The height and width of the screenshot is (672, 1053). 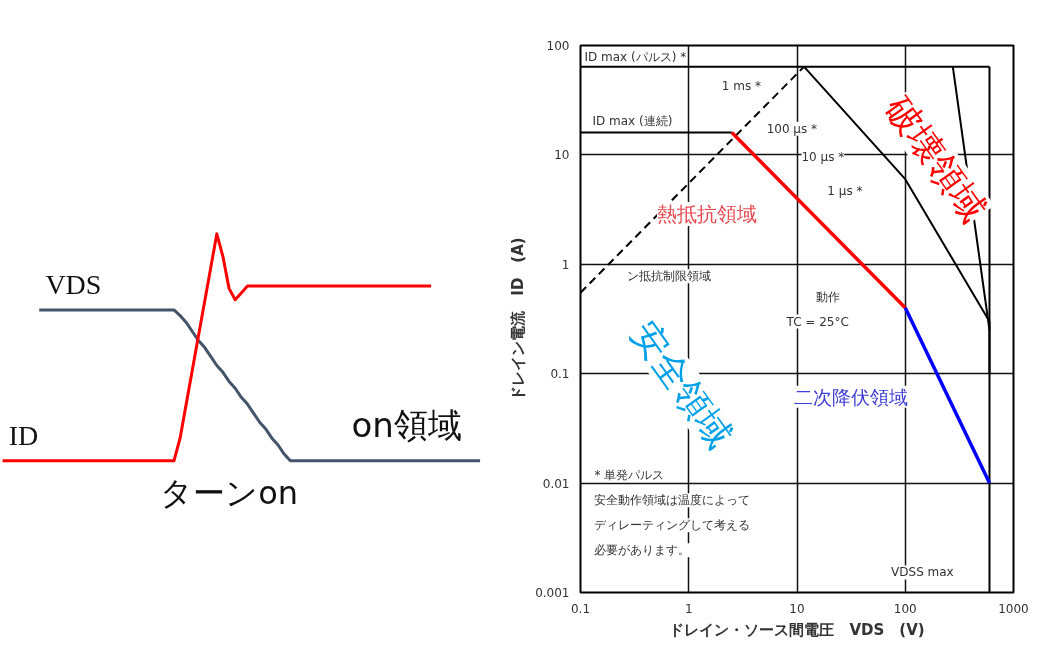 I want to click on y-tick-label: 0.001, so click(x=552, y=593).